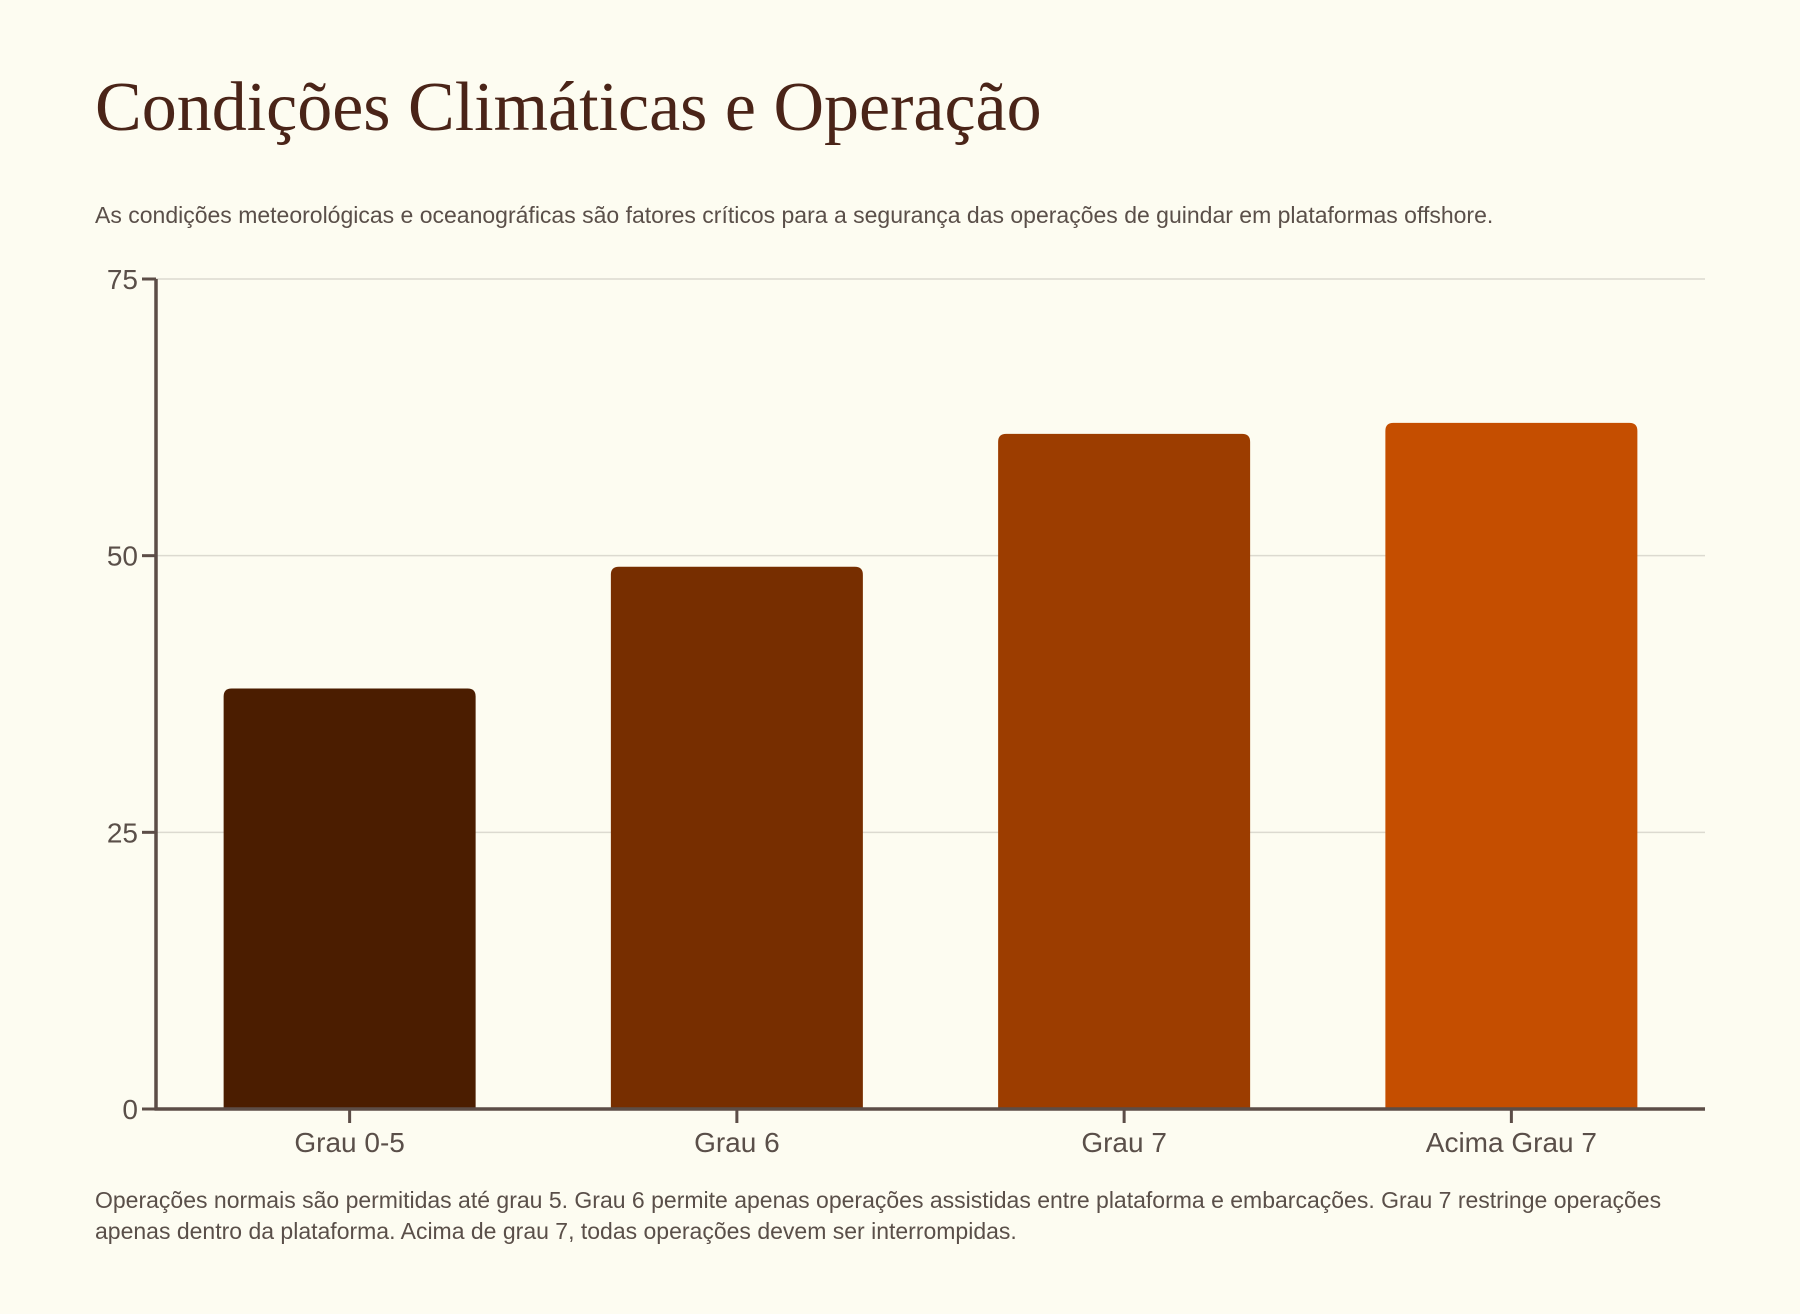 This screenshot has height=1314, width=1800. Describe the element at coordinates (122, 832) in the screenshot. I see `y-tick-label: 25` at that location.